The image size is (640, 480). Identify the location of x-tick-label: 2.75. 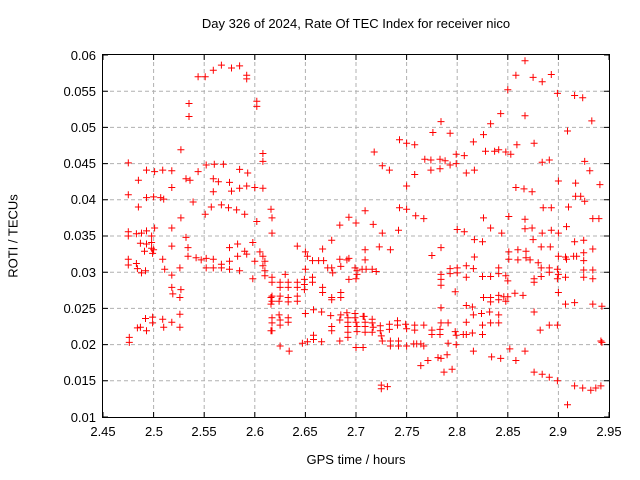
(407, 431).